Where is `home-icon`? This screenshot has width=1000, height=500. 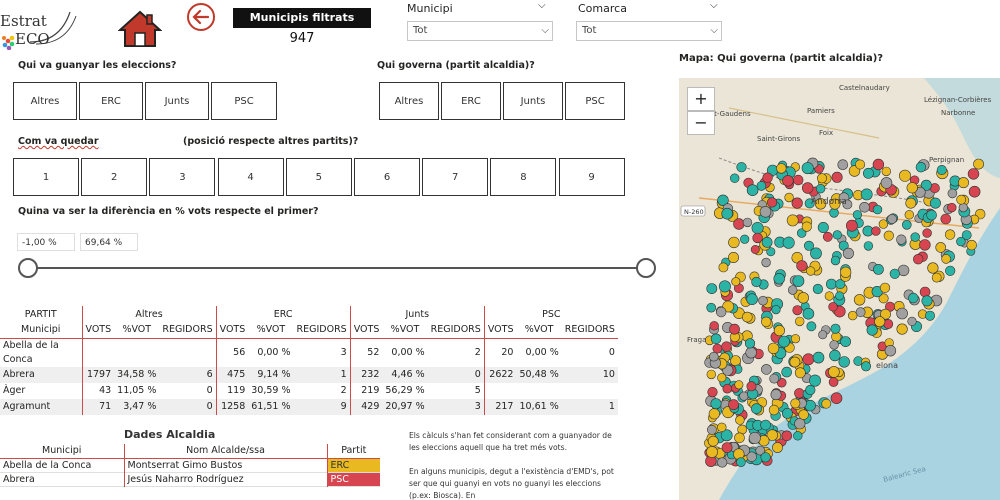
home-icon is located at coordinates (140, 29).